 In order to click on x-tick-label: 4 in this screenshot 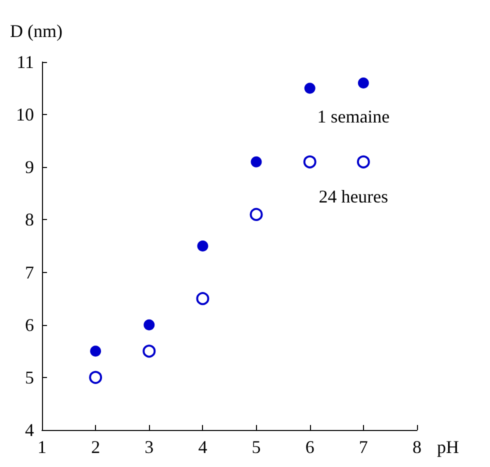, I will do `click(203, 447)`.